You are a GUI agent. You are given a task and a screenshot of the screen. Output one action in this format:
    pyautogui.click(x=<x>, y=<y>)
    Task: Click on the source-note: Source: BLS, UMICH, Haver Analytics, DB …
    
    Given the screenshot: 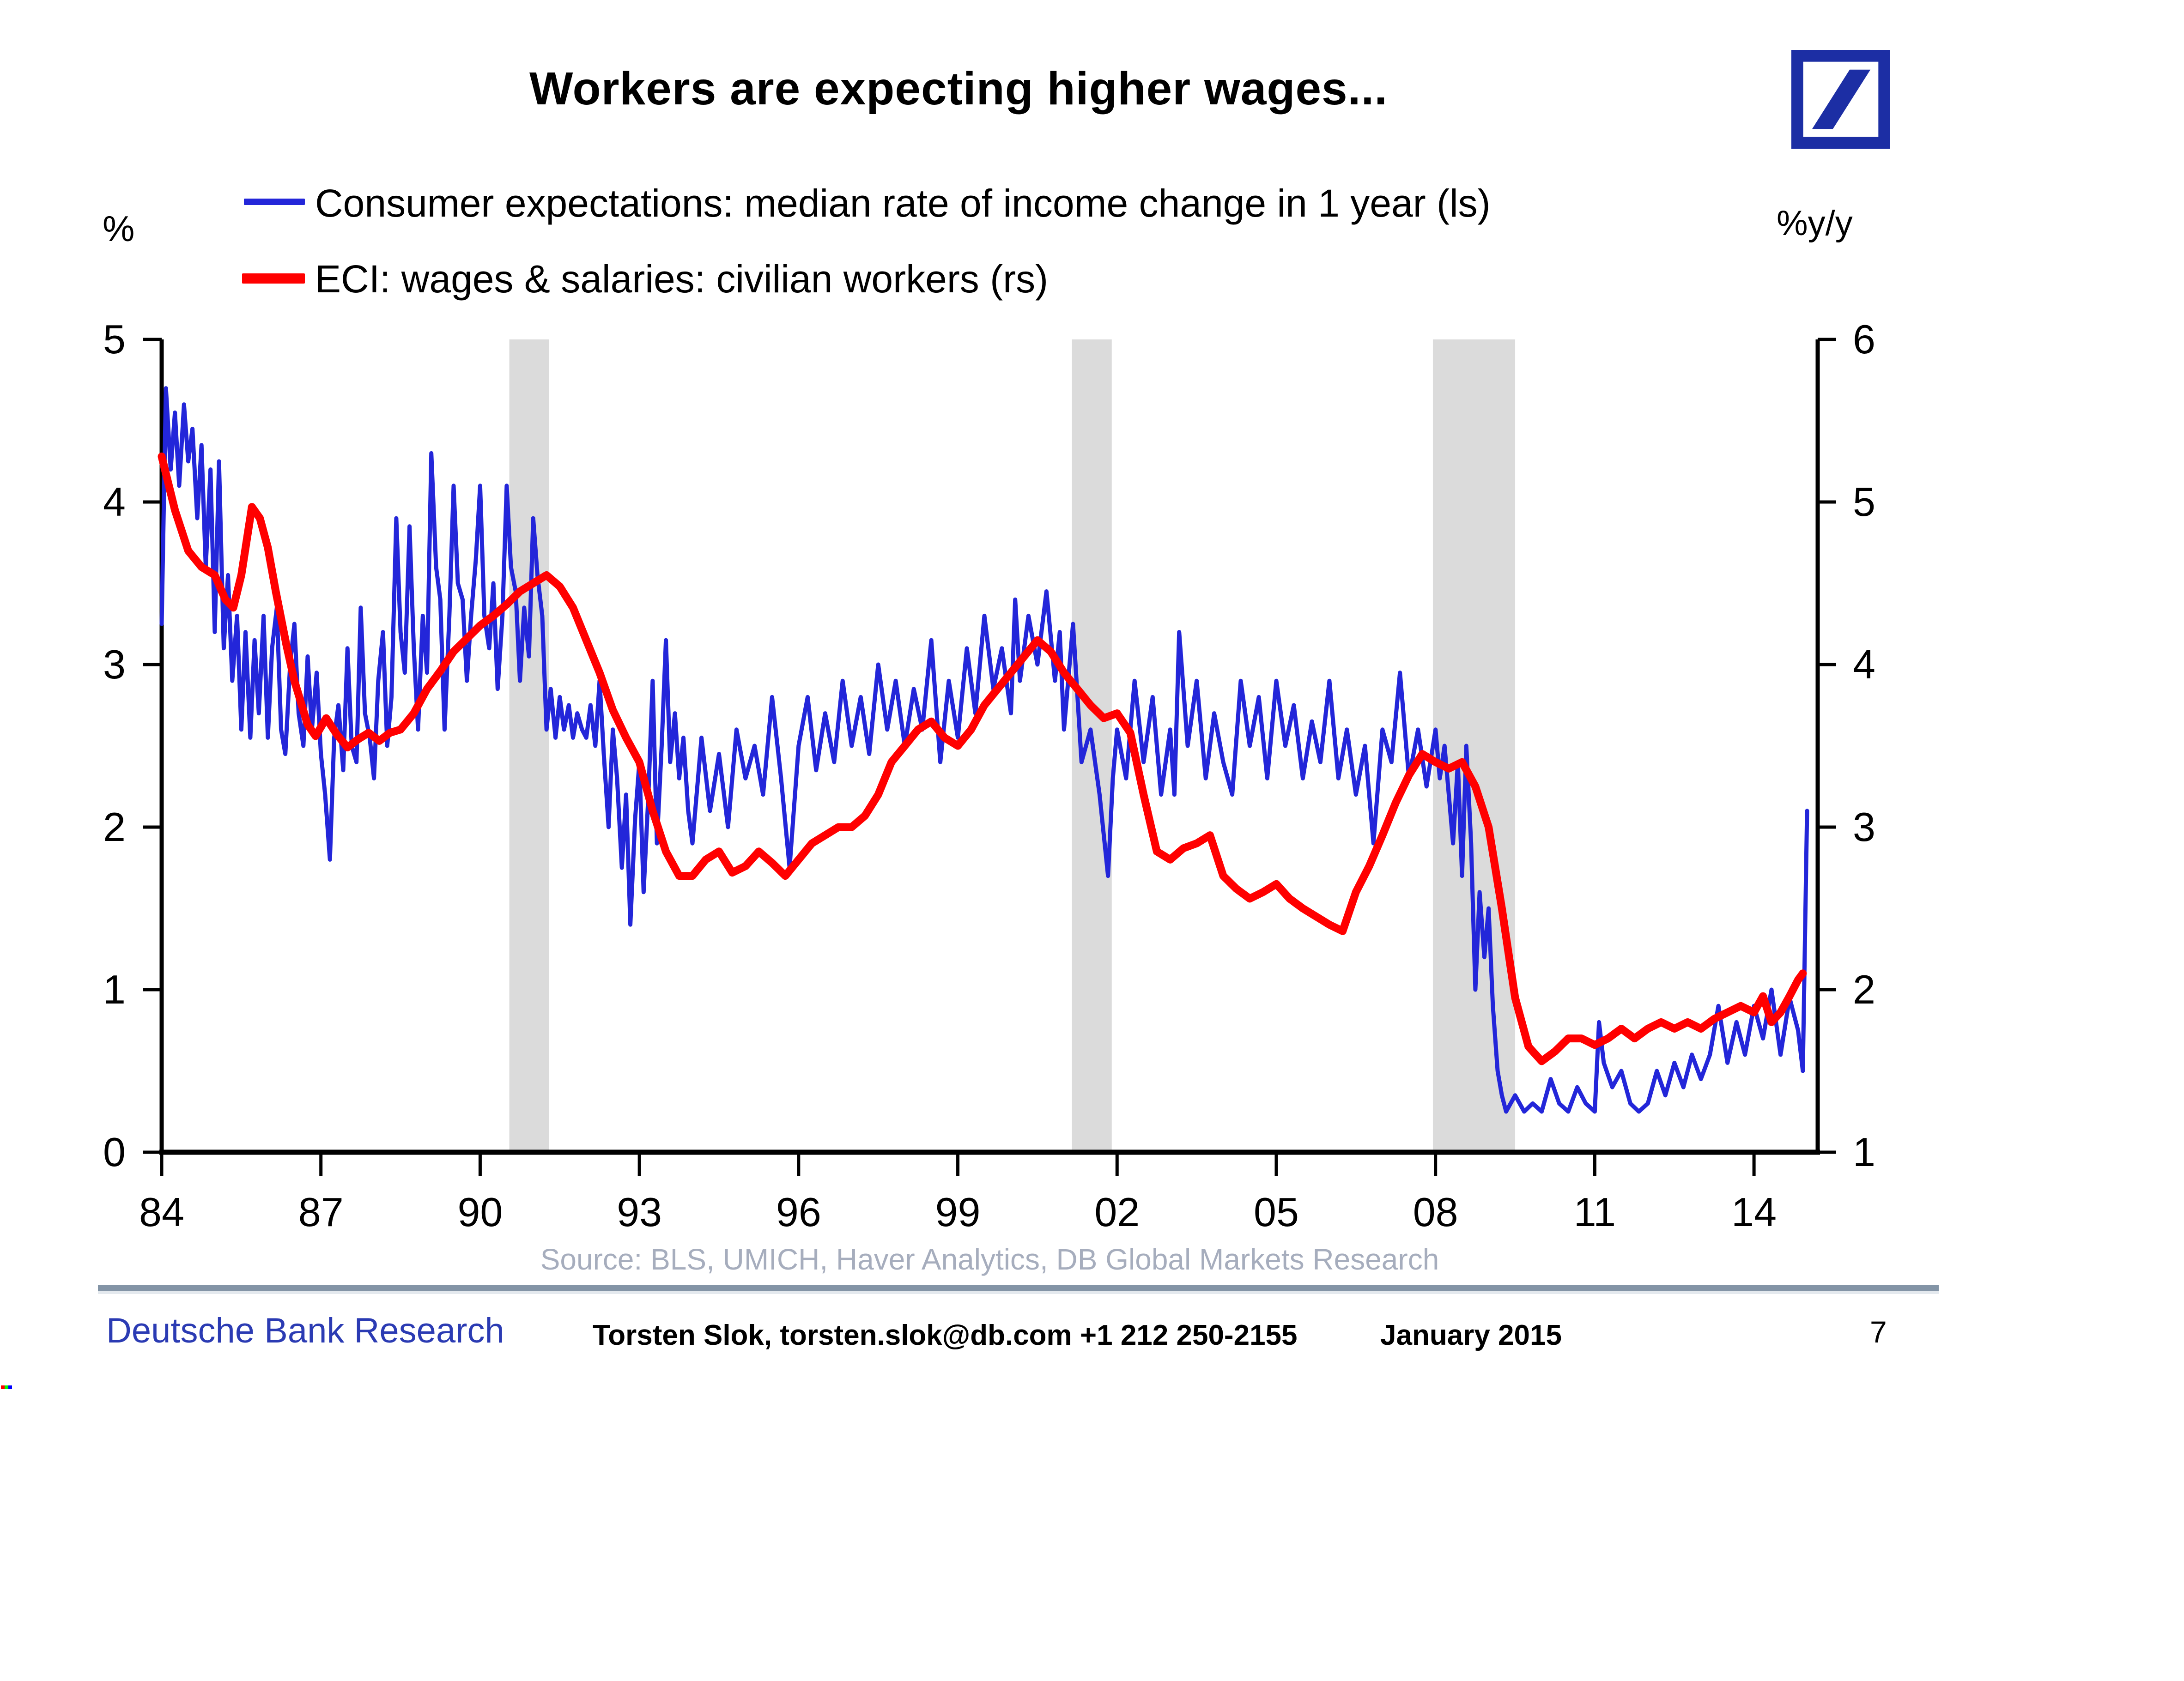 What is the action you would take?
    pyautogui.click(x=989, y=1260)
    